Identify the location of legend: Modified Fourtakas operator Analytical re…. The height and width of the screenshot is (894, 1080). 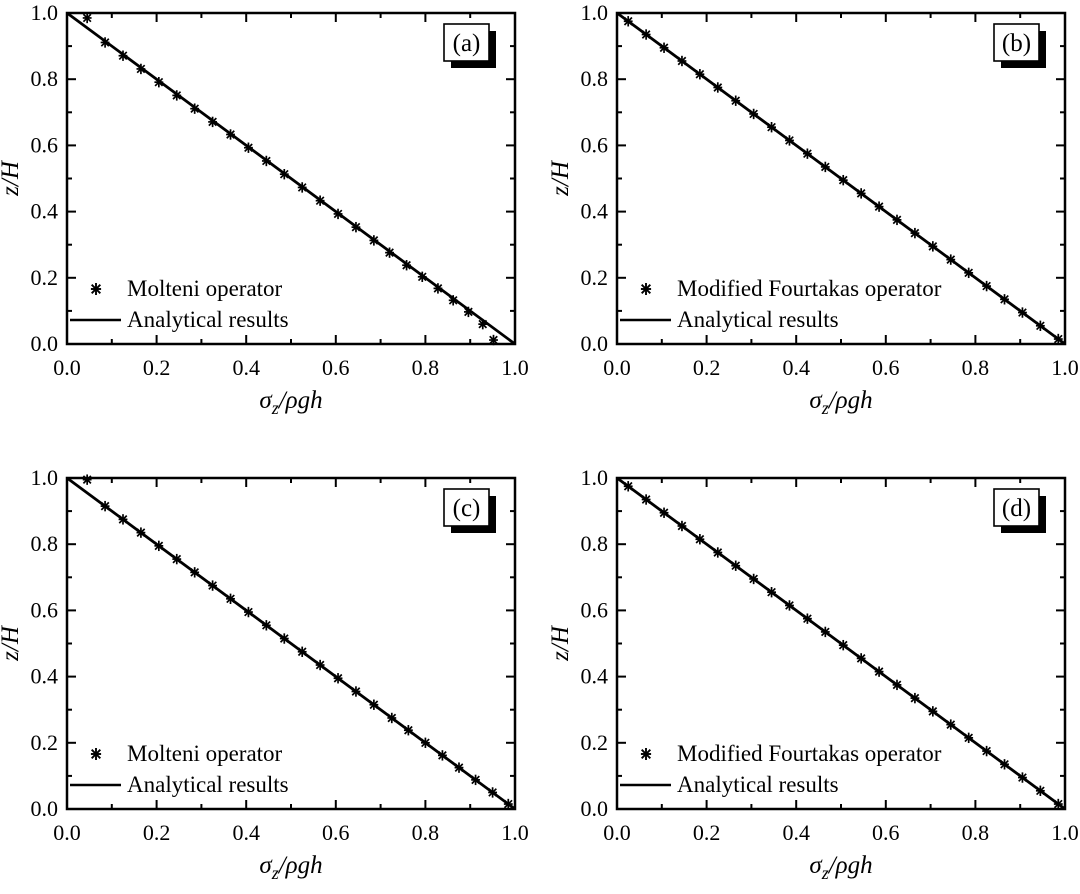
(781, 304).